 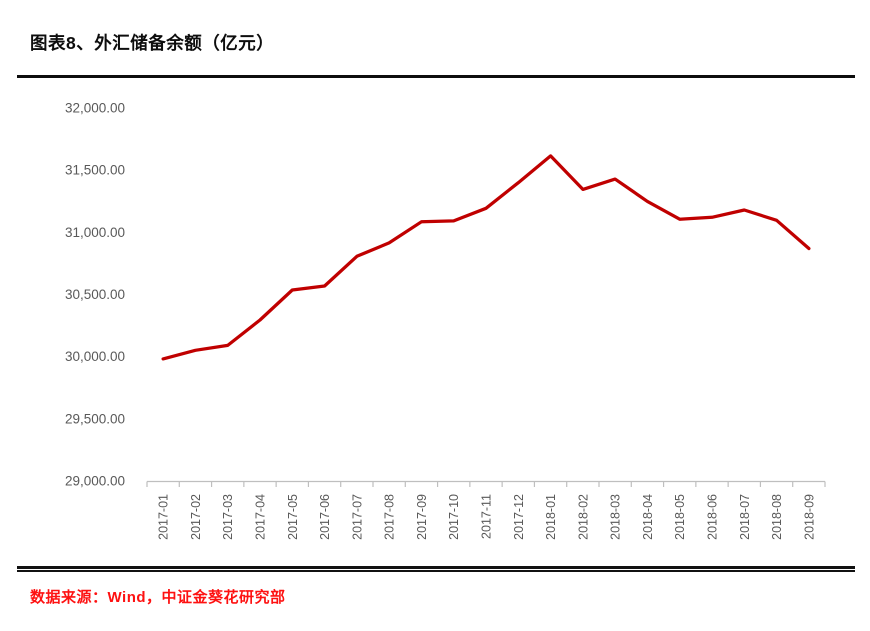 What do you see at coordinates (436, 76) in the screenshot?
I see `title-divider-rule` at bounding box center [436, 76].